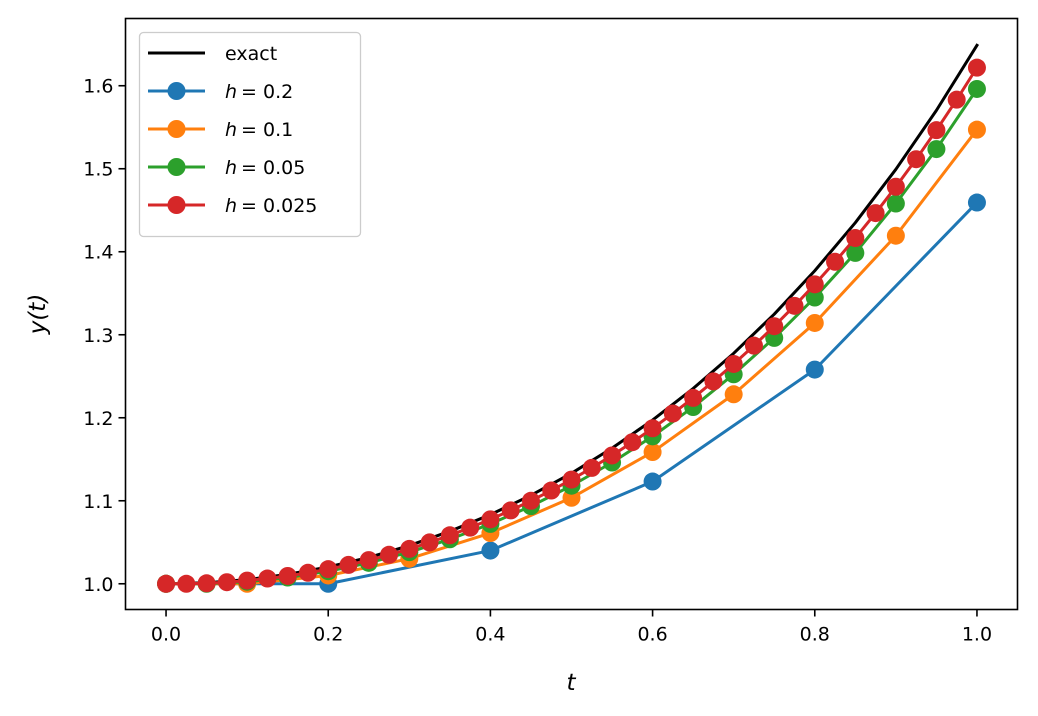 Image resolution: width=1038 pixels, height=716 pixels. I want to click on legend-item: h = 0.2, so click(220, 92).